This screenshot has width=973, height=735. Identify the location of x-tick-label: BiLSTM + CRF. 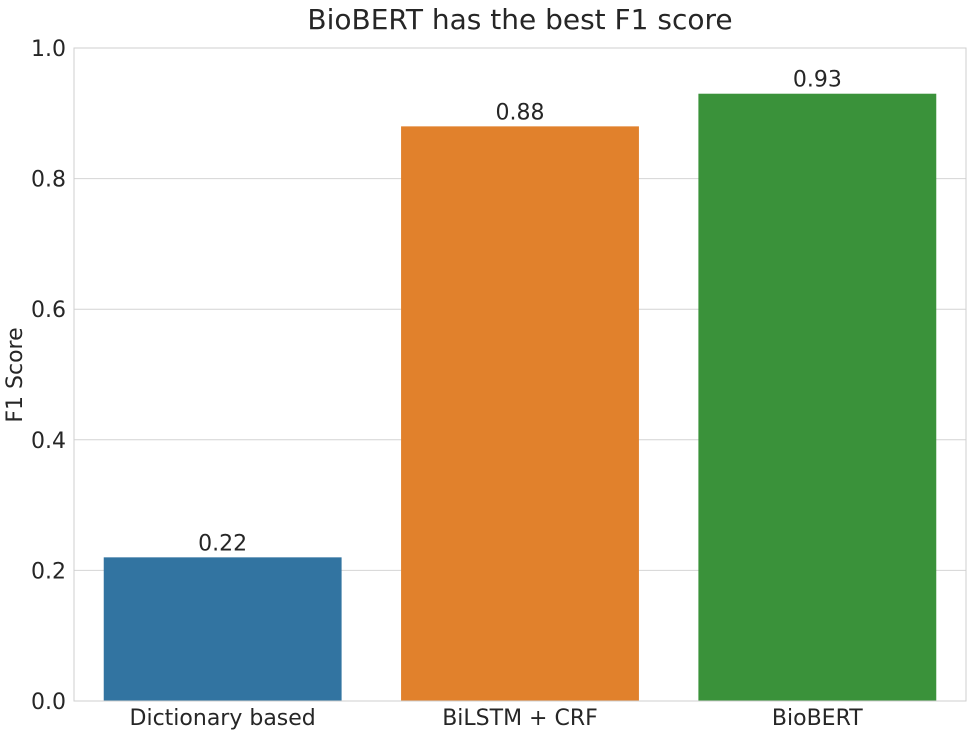
(520, 718).